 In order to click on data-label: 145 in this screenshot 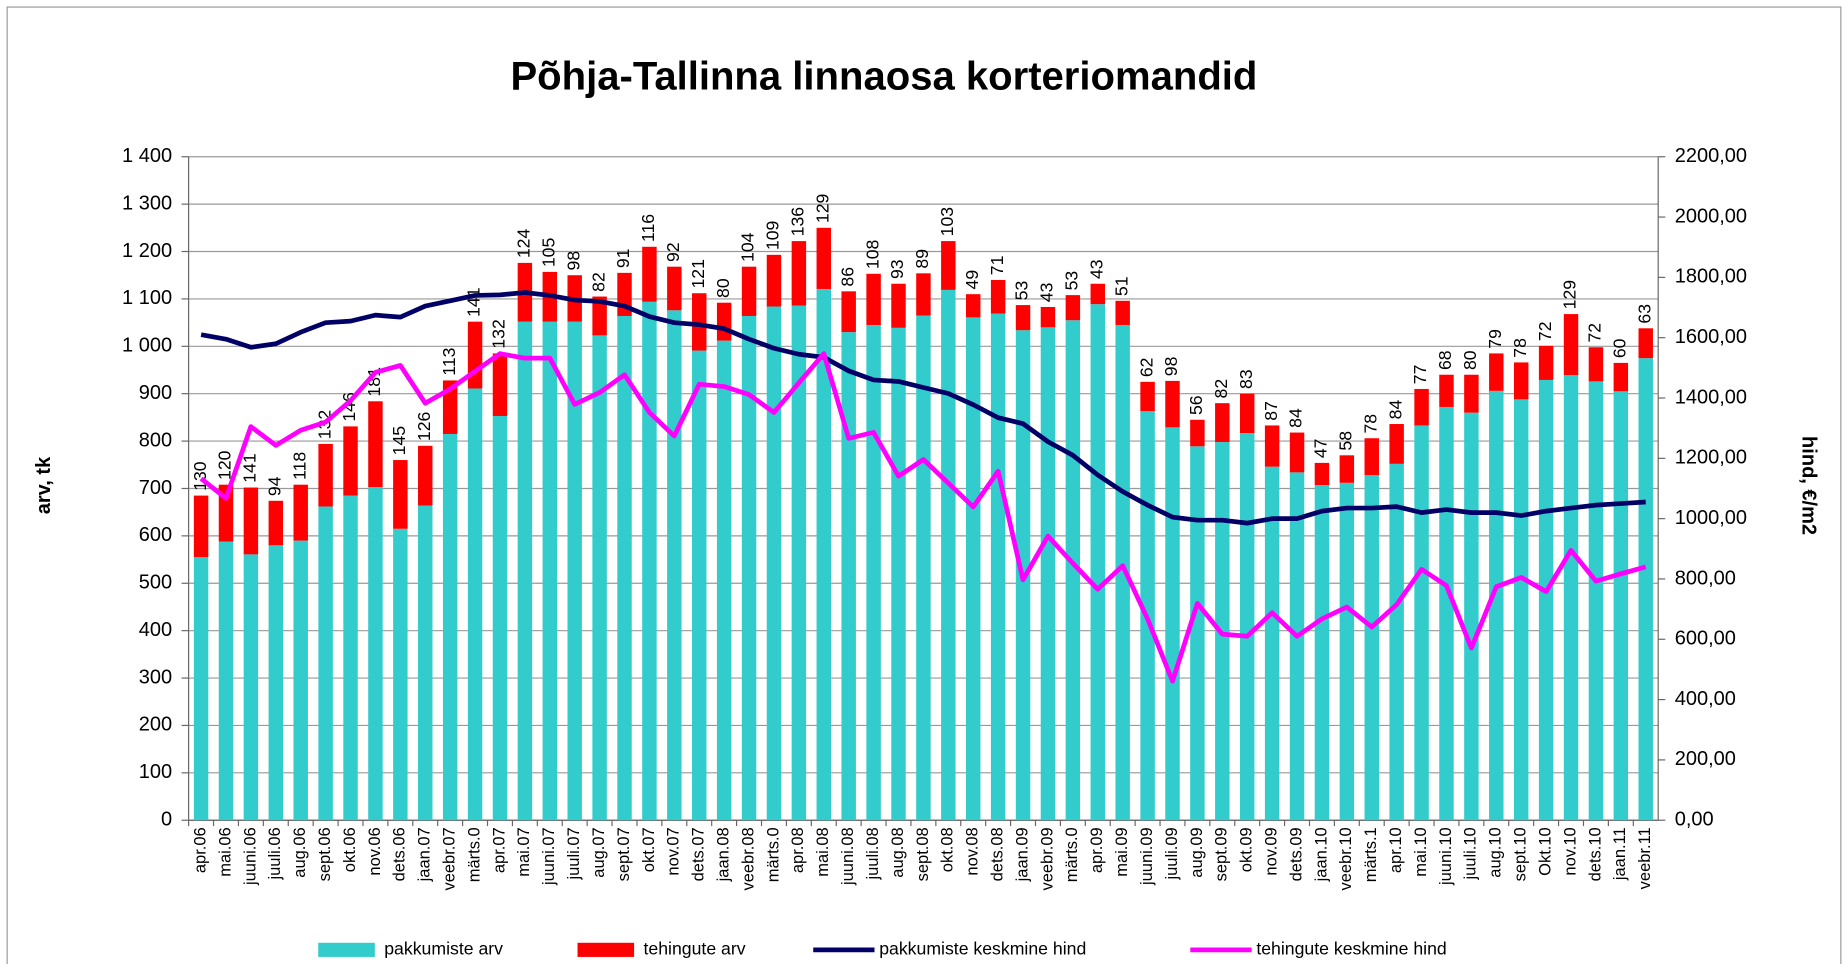, I will do `click(399, 441)`.